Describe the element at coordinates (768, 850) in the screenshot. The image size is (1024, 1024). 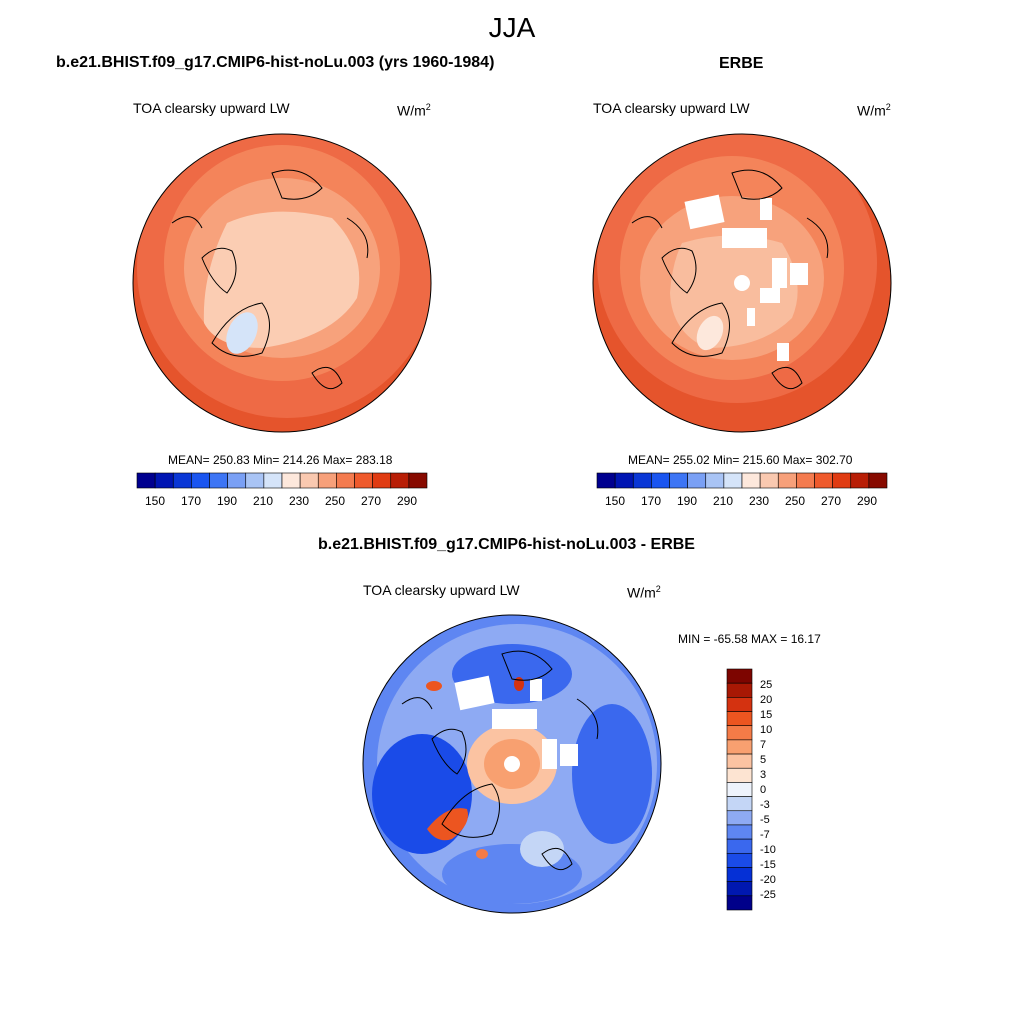
I see `diff-colorbar-tick: -10` at that location.